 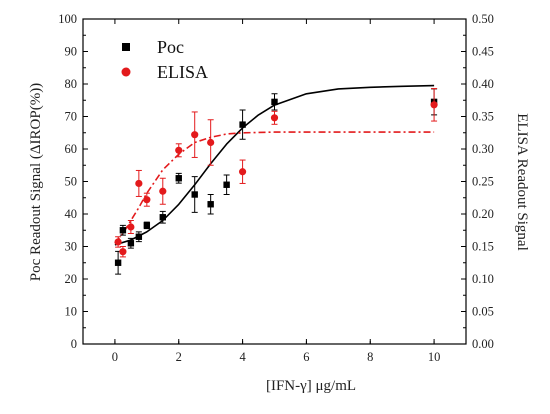 I want to click on legend-marker-poc, so click(x=126, y=47).